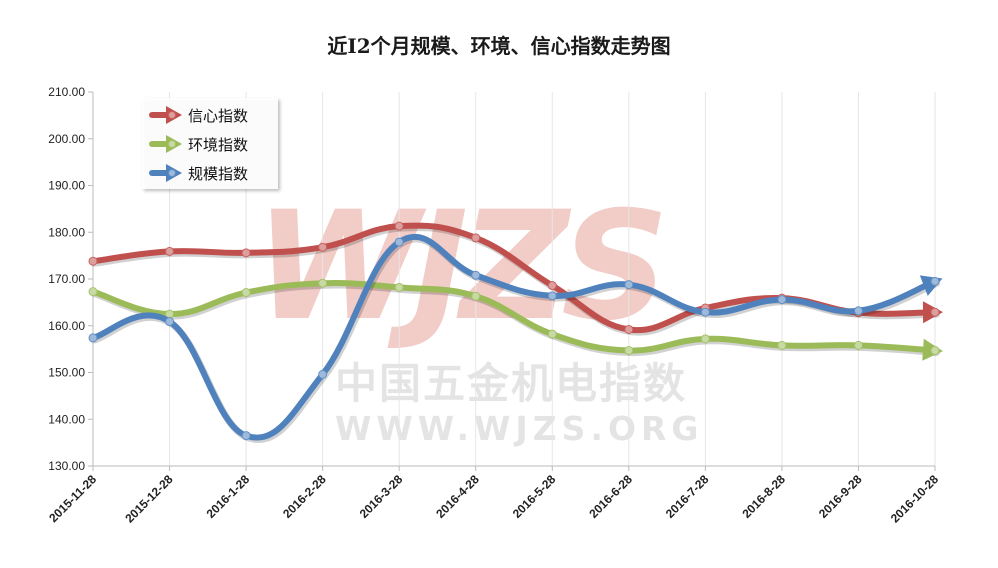 Image resolution: width=998 pixels, height=568 pixels. What do you see at coordinates (610, 496) in the screenshot?
I see `x-tick-label: 2016-6-28` at bounding box center [610, 496].